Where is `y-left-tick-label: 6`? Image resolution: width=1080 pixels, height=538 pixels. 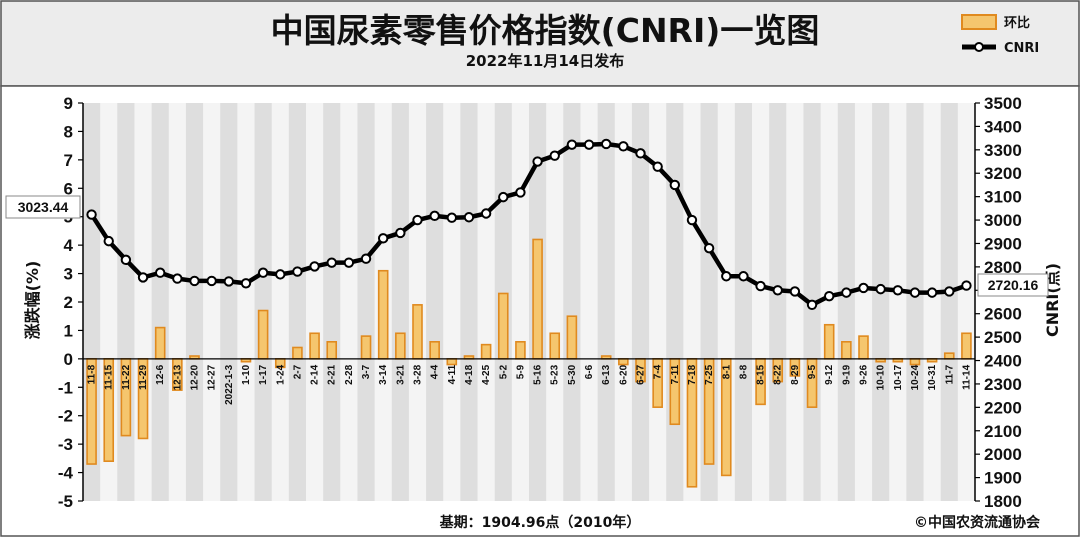
y-left-tick-label: 6 is located at coordinates (68, 188).